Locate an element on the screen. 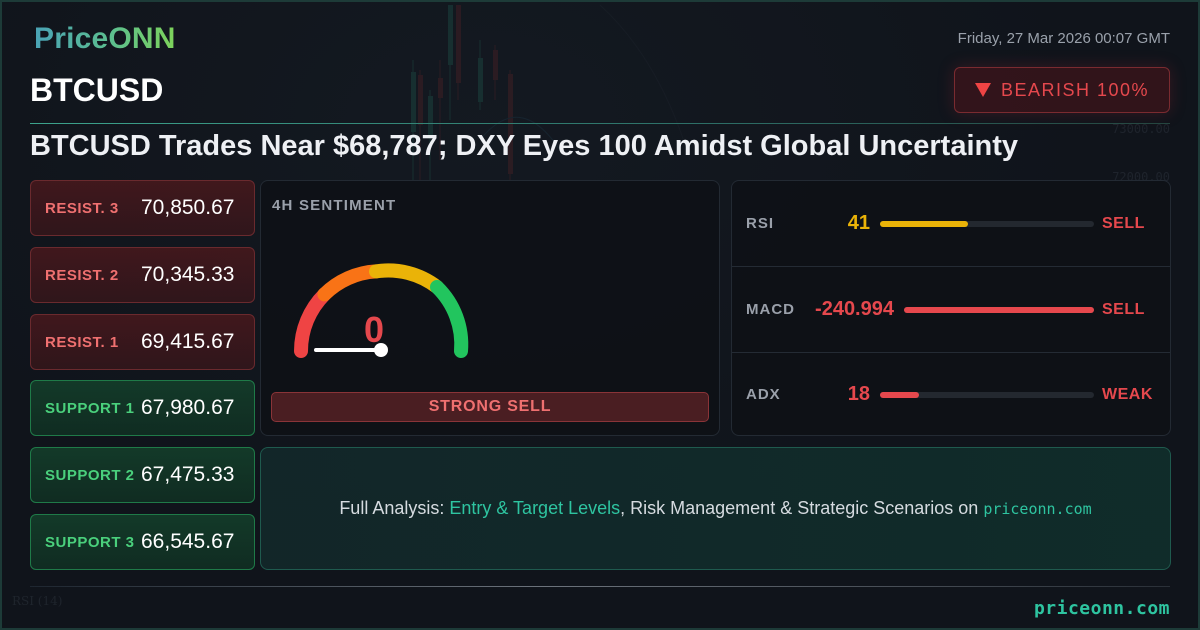 This screenshot has width=1200, height=630. level-label: RESIST. 2 is located at coordinates (82, 275).